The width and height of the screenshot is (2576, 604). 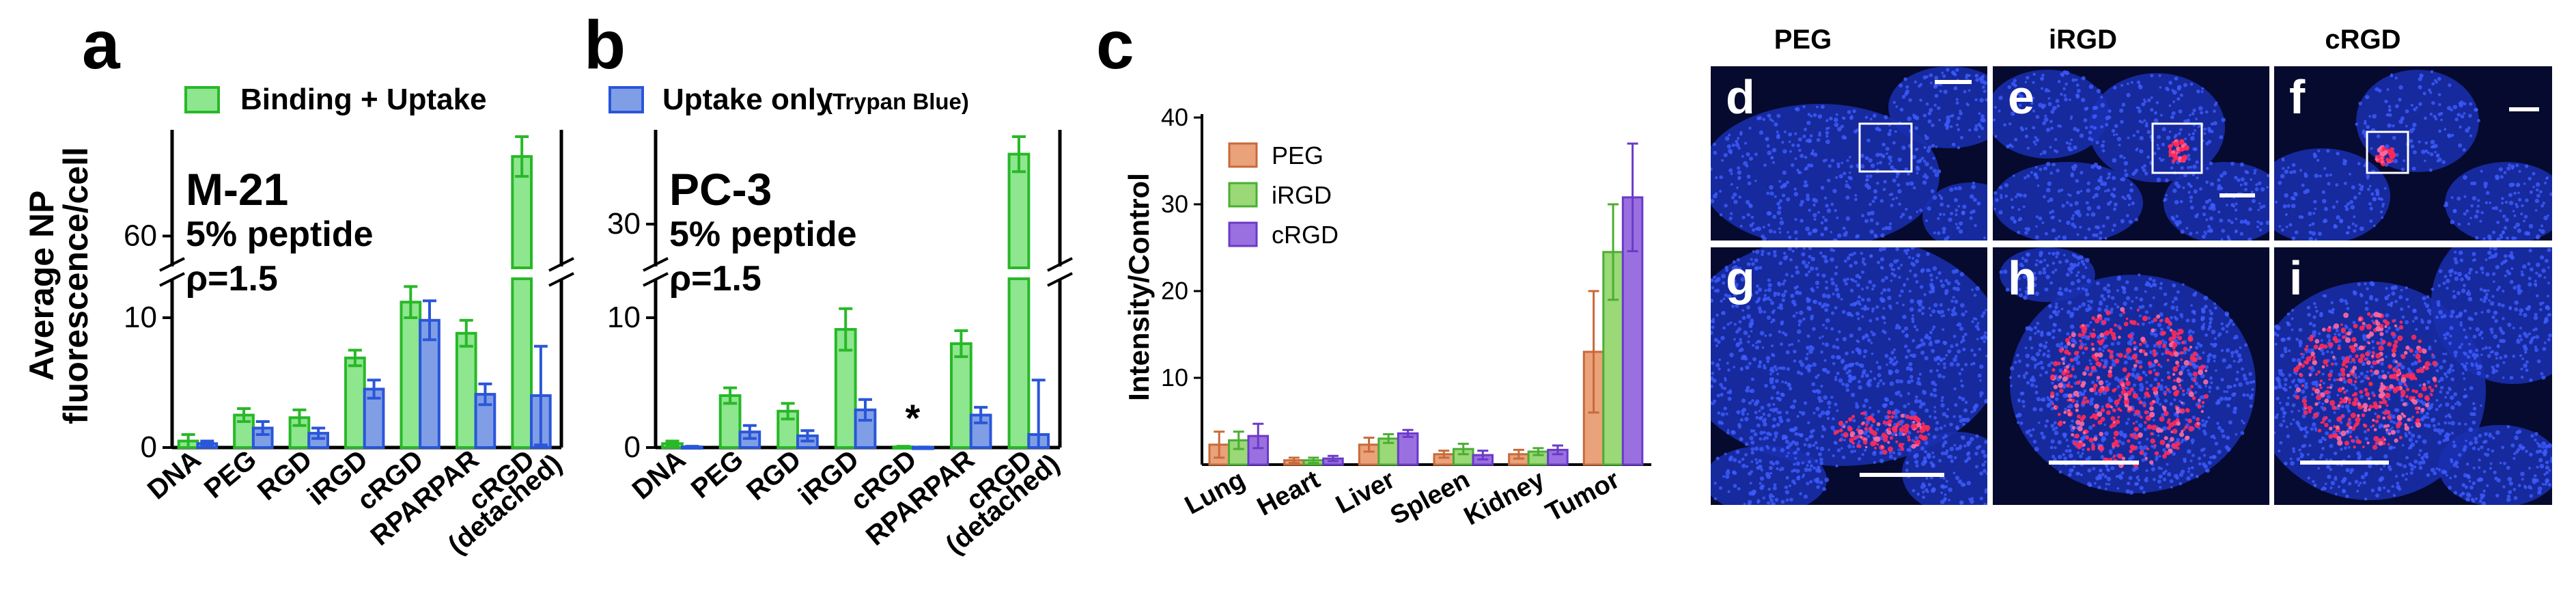 I want to click on x-tick-label: Kidney, so click(x=1504, y=498).